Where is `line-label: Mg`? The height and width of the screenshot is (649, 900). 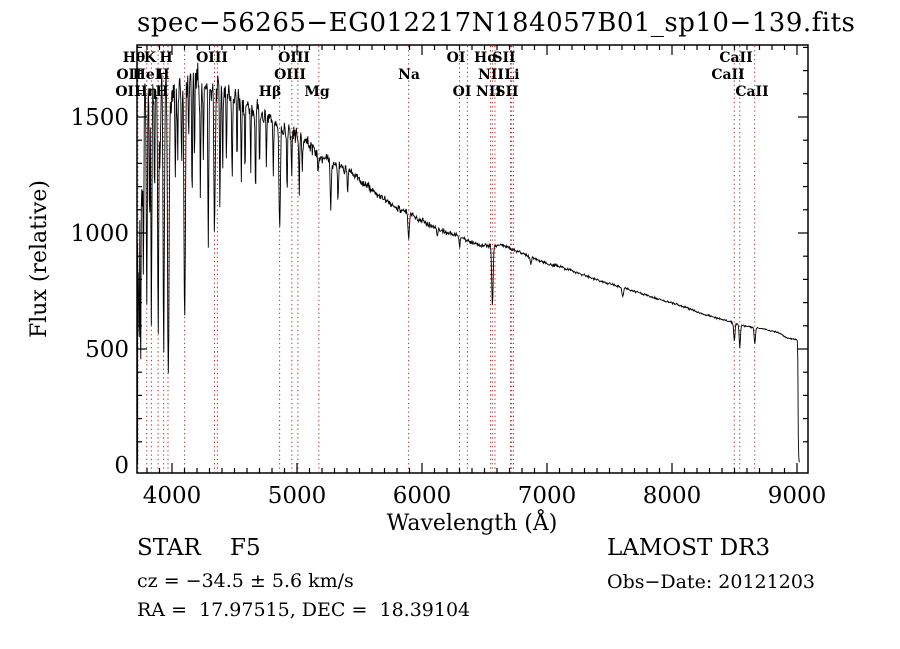
line-label: Mg is located at coordinates (316, 92).